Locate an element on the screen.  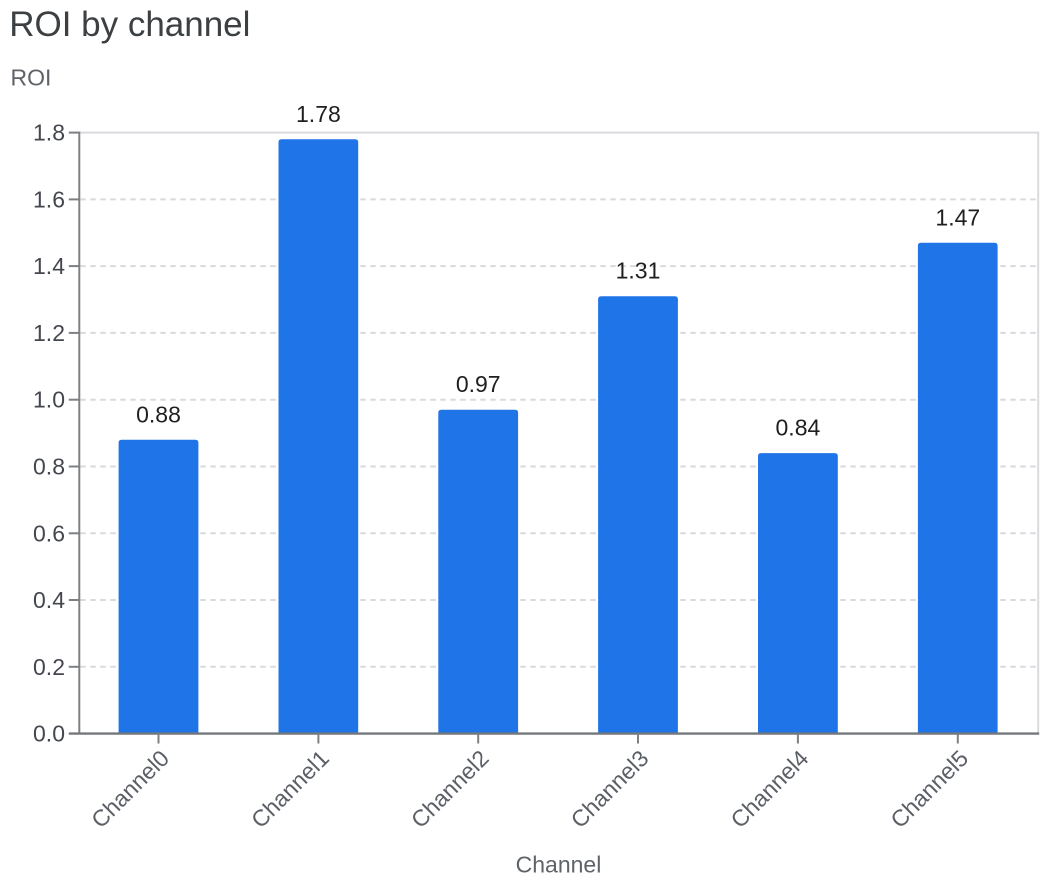
svg-text: Channel is located at coordinates (559, 865).